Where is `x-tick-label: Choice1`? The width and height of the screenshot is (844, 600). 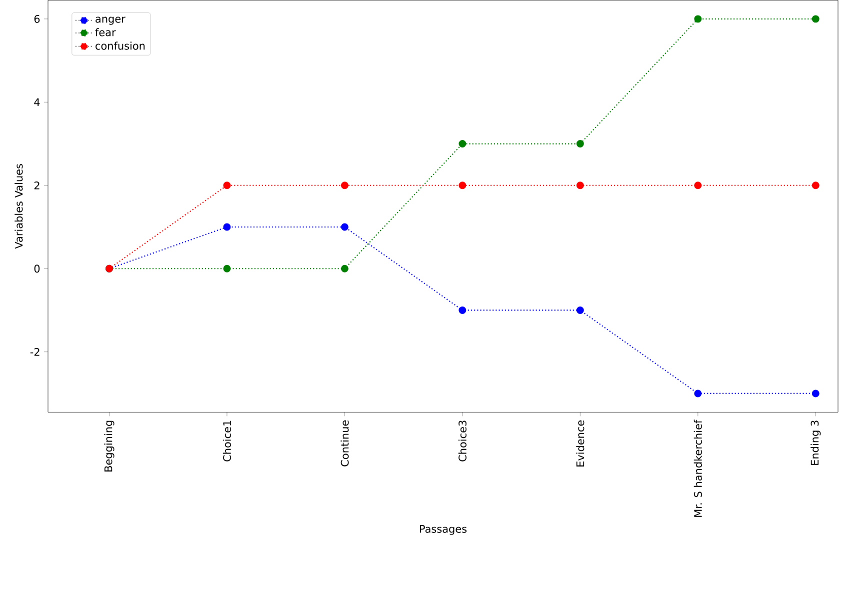 x-tick-label: Choice1 is located at coordinates (226, 441).